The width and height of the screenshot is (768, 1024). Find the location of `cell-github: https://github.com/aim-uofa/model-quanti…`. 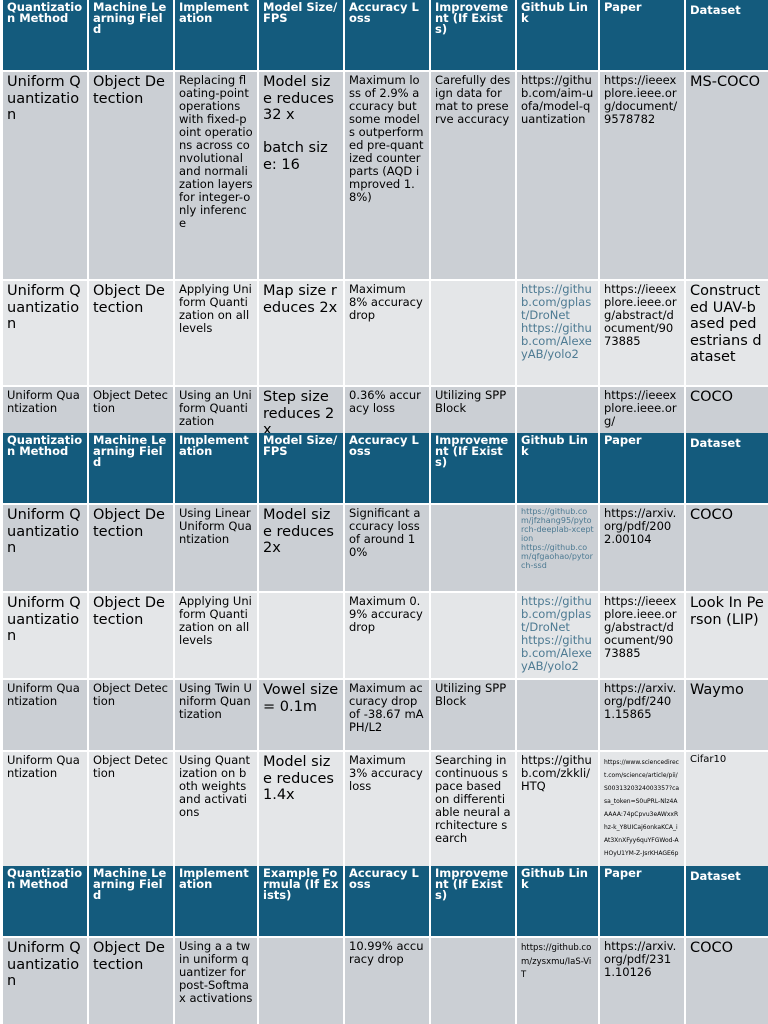

cell-github: https://github.com/aim-uofa/model-quanti… is located at coordinates (557, 175).